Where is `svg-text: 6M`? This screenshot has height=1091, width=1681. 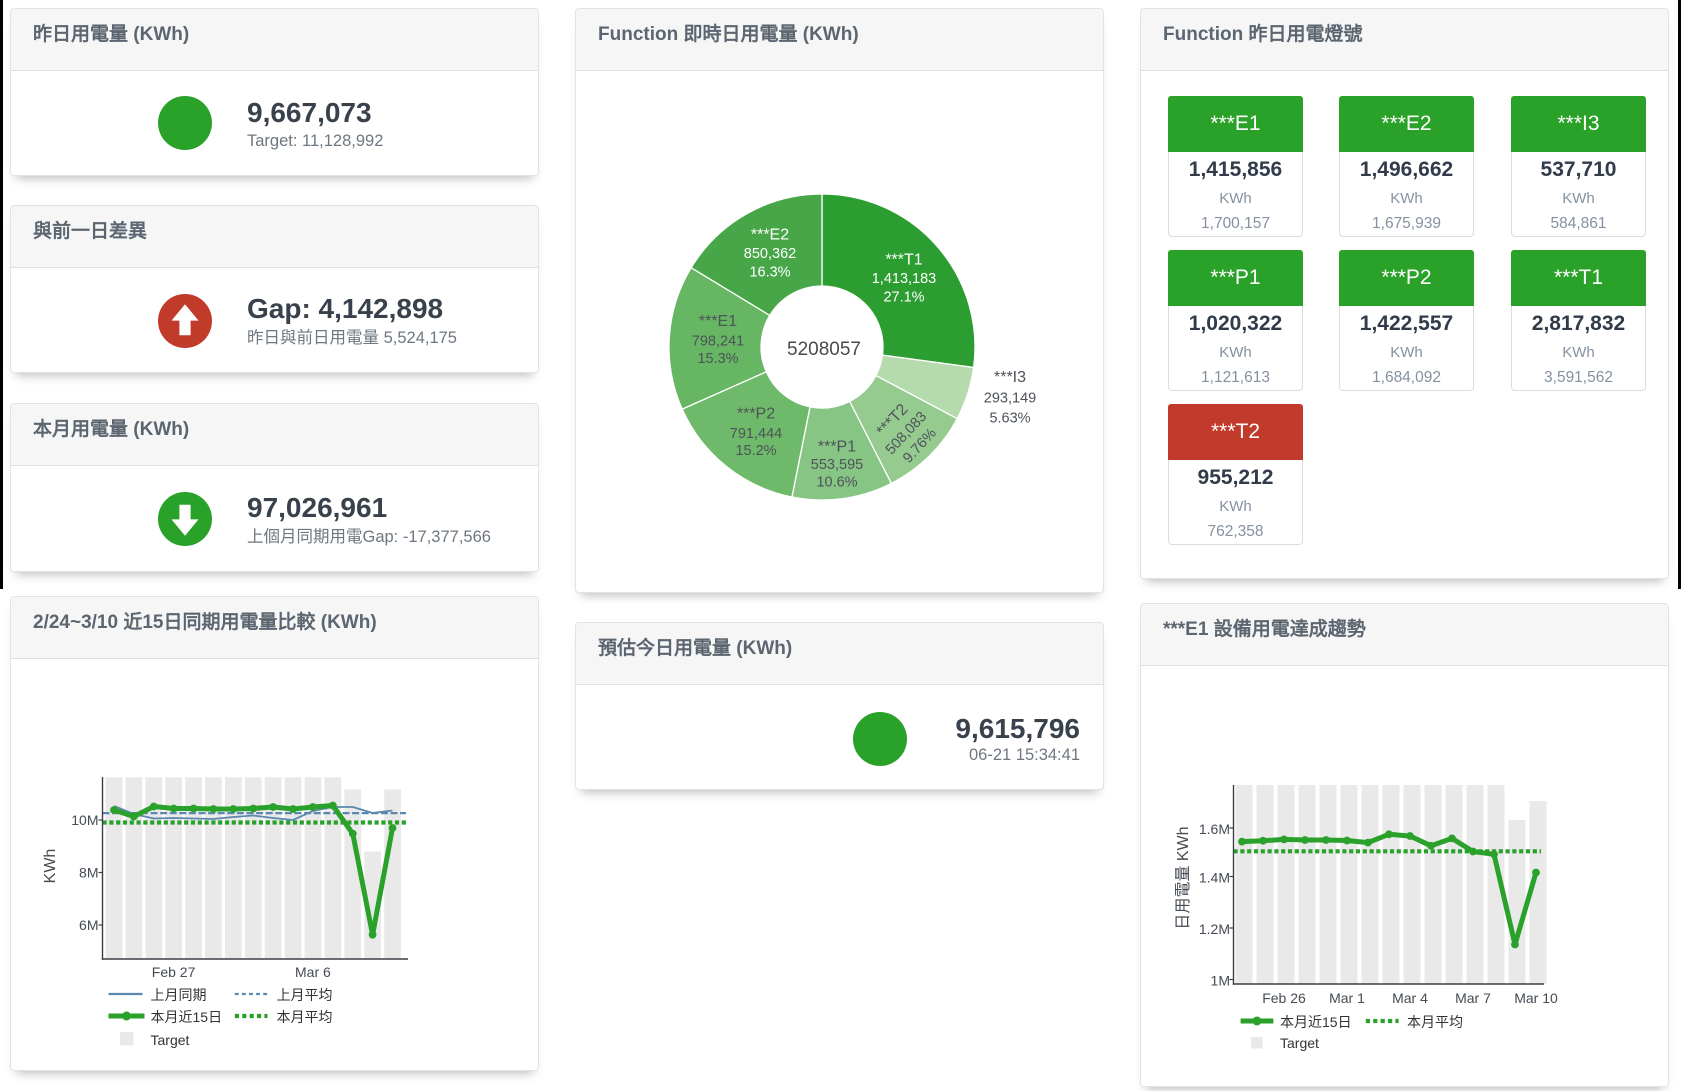 svg-text: 6M is located at coordinates (88, 925).